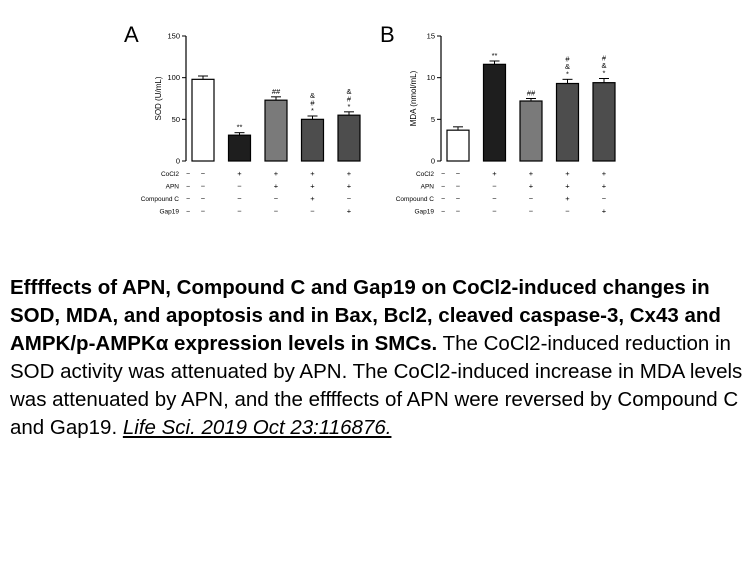  I want to click on y-tick-label: 150, so click(173, 36).